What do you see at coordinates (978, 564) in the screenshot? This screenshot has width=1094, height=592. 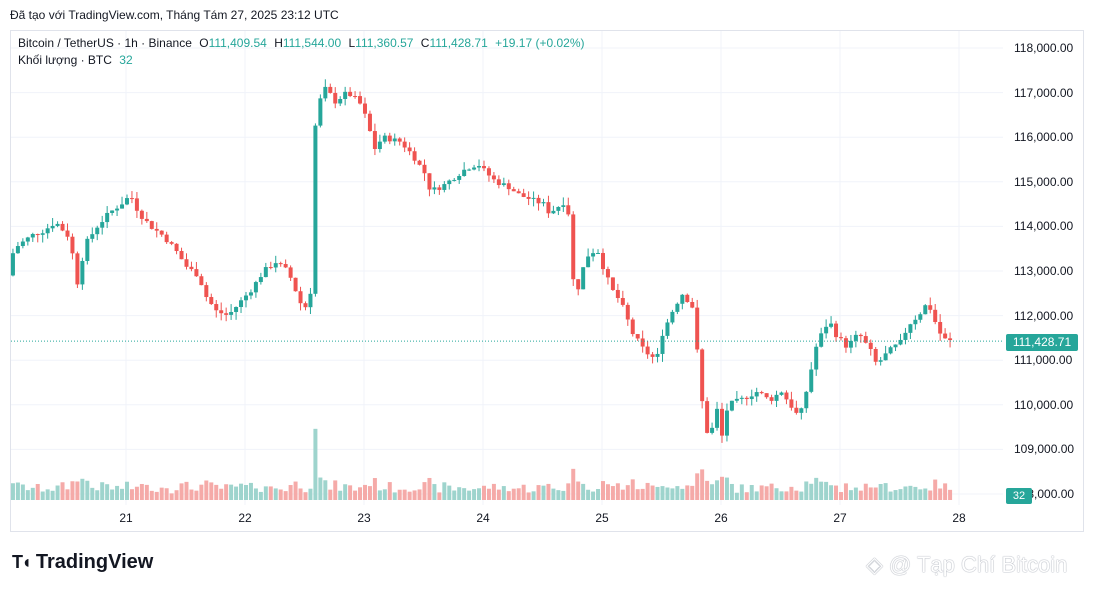 I see `watermark-text: @ Tạp Chí Bitcoin` at bounding box center [978, 564].